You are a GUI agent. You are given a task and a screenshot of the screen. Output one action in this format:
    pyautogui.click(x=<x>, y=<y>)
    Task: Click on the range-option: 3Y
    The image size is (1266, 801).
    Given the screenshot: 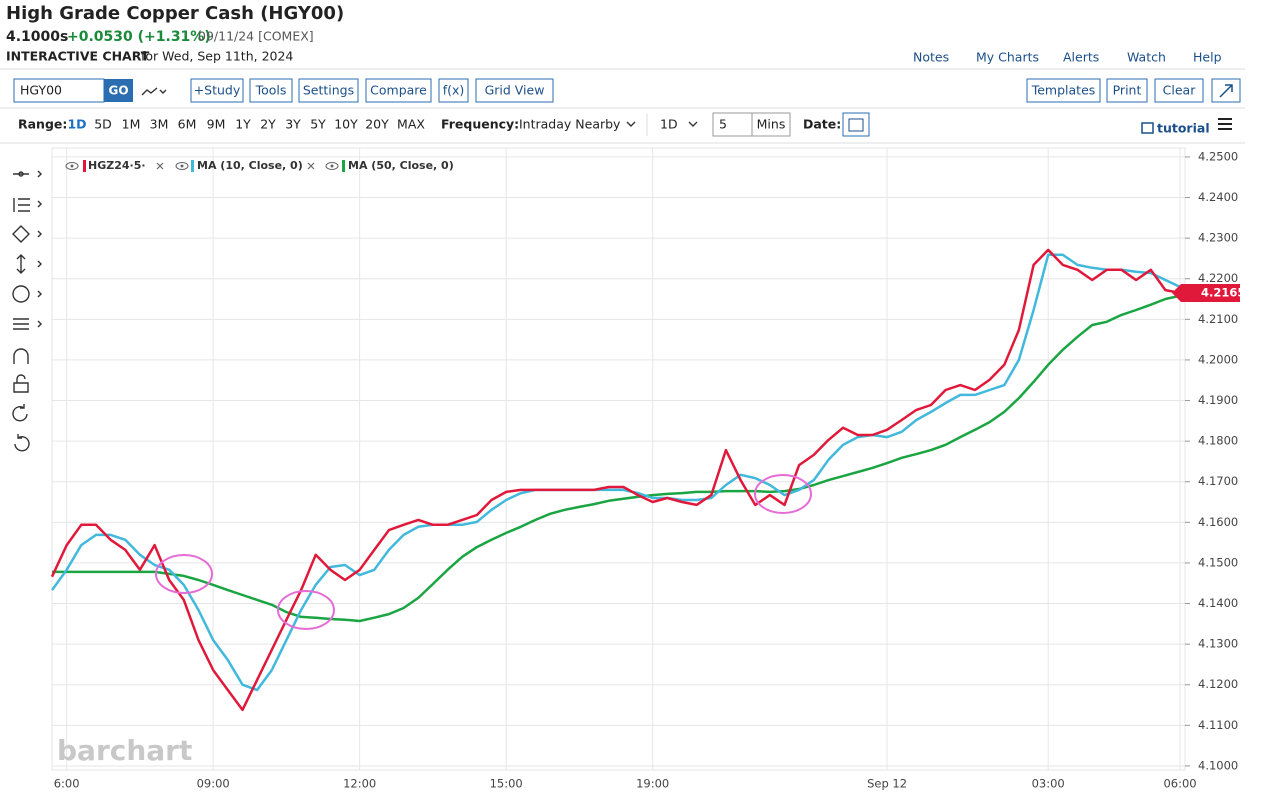 What is the action you would take?
    pyautogui.click(x=293, y=124)
    